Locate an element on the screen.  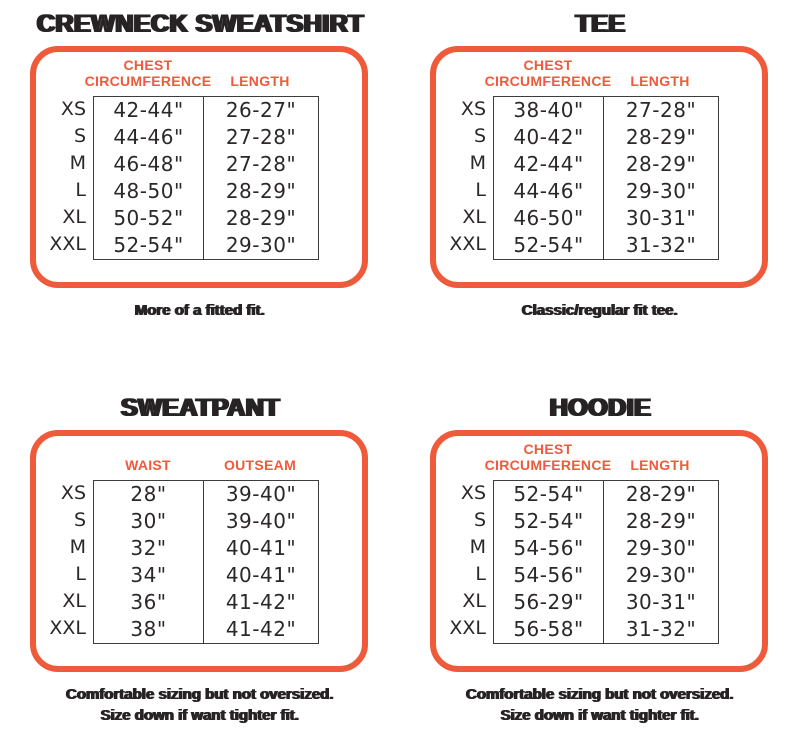
value-cell: 32" is located at coordinates (148, 548).